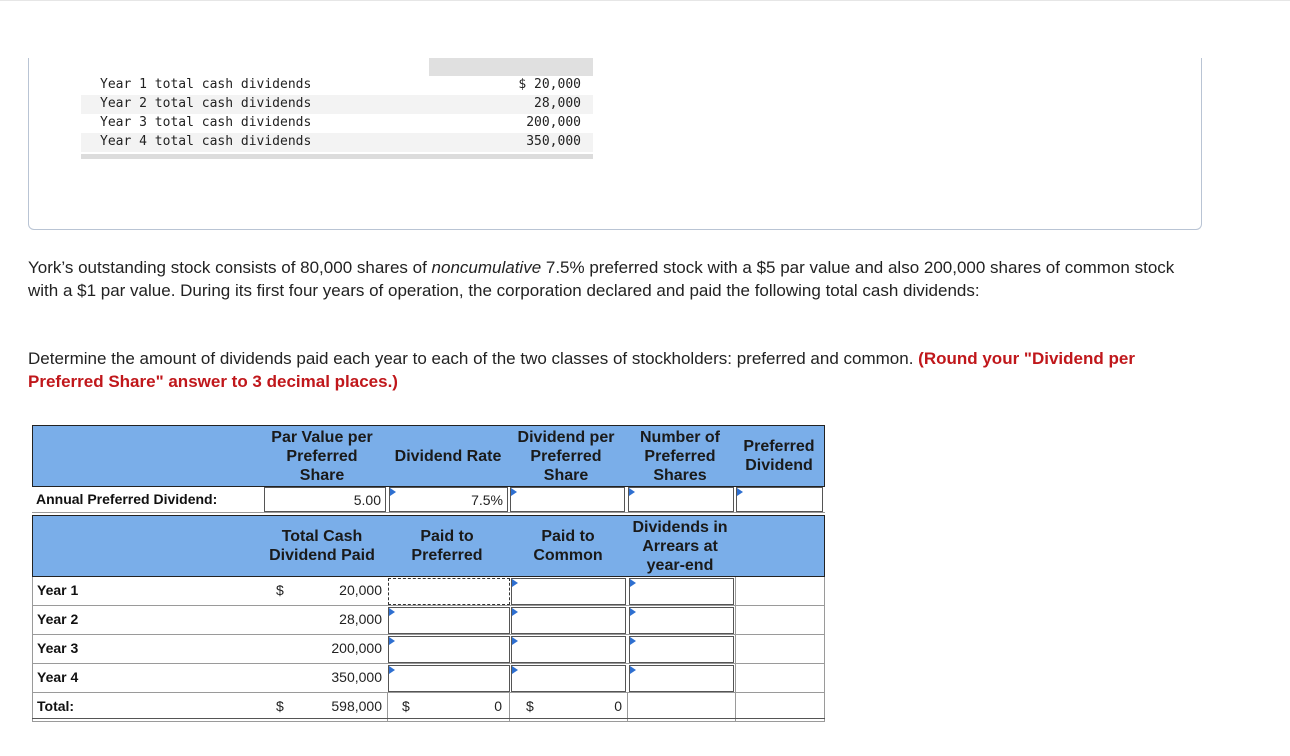  I want to click on data-row-value: $ 20,000, so click(549, 84).